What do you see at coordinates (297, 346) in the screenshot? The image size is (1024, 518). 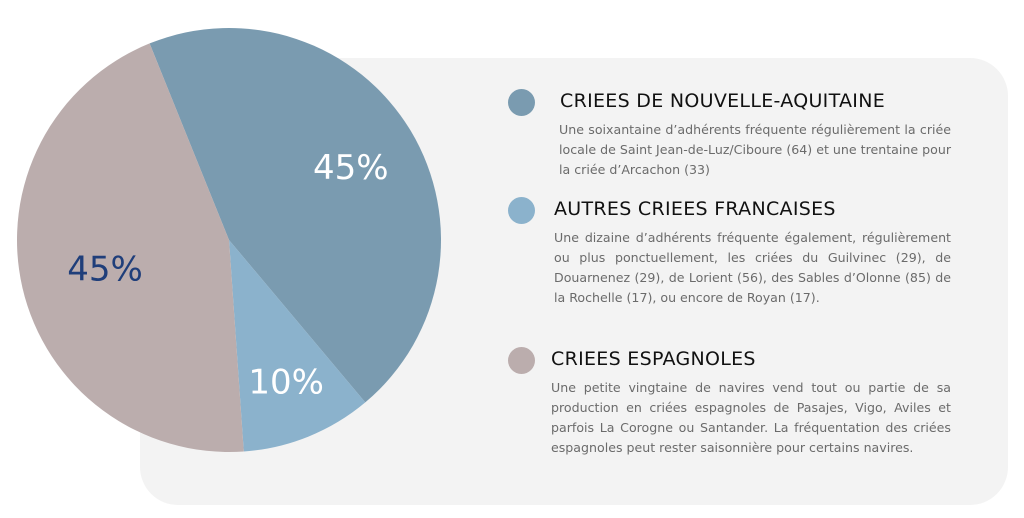 I see `pie-slice` at bounding box center [297, 346].